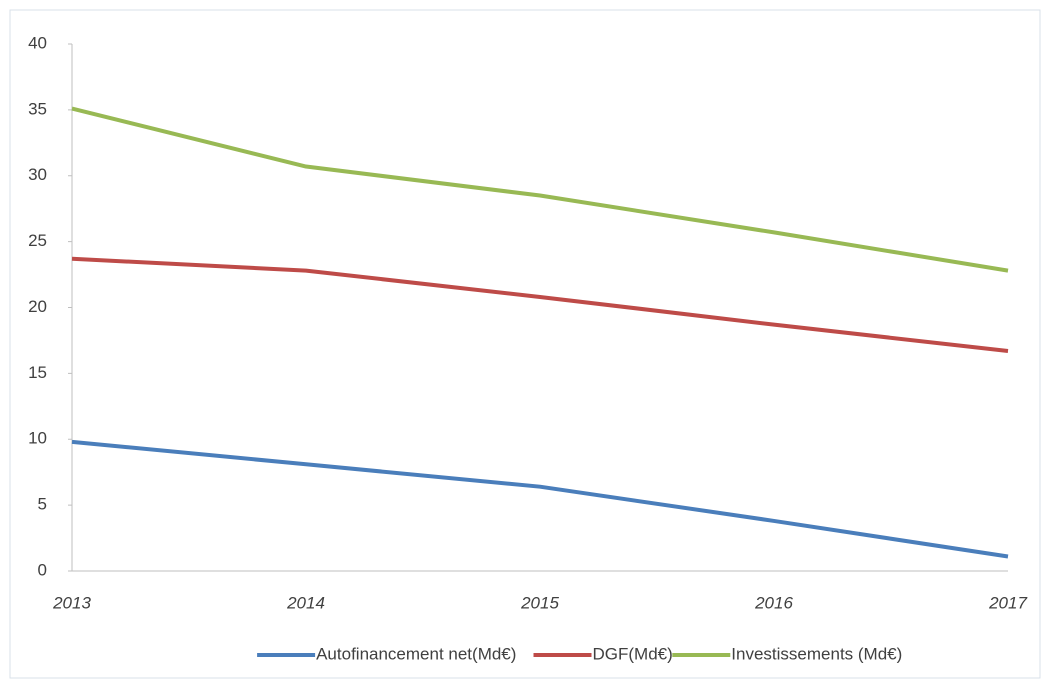 The width and height of the screenshot is (1047, 684). Describe the element at coordinates (37, 306) in the screenshot. I see `y-tick-label: 20` at that location.